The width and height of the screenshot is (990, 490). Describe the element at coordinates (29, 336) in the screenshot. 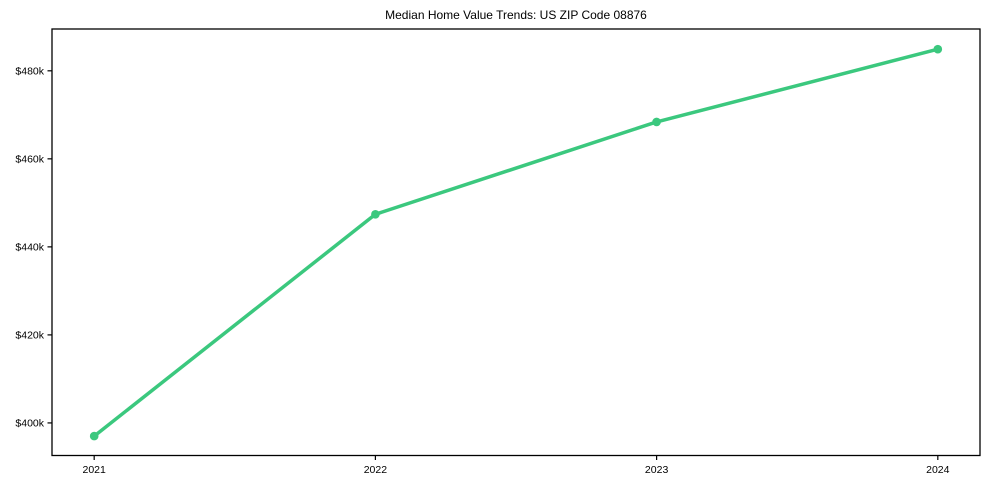

I see `y-tick-label: $420k` at that location.